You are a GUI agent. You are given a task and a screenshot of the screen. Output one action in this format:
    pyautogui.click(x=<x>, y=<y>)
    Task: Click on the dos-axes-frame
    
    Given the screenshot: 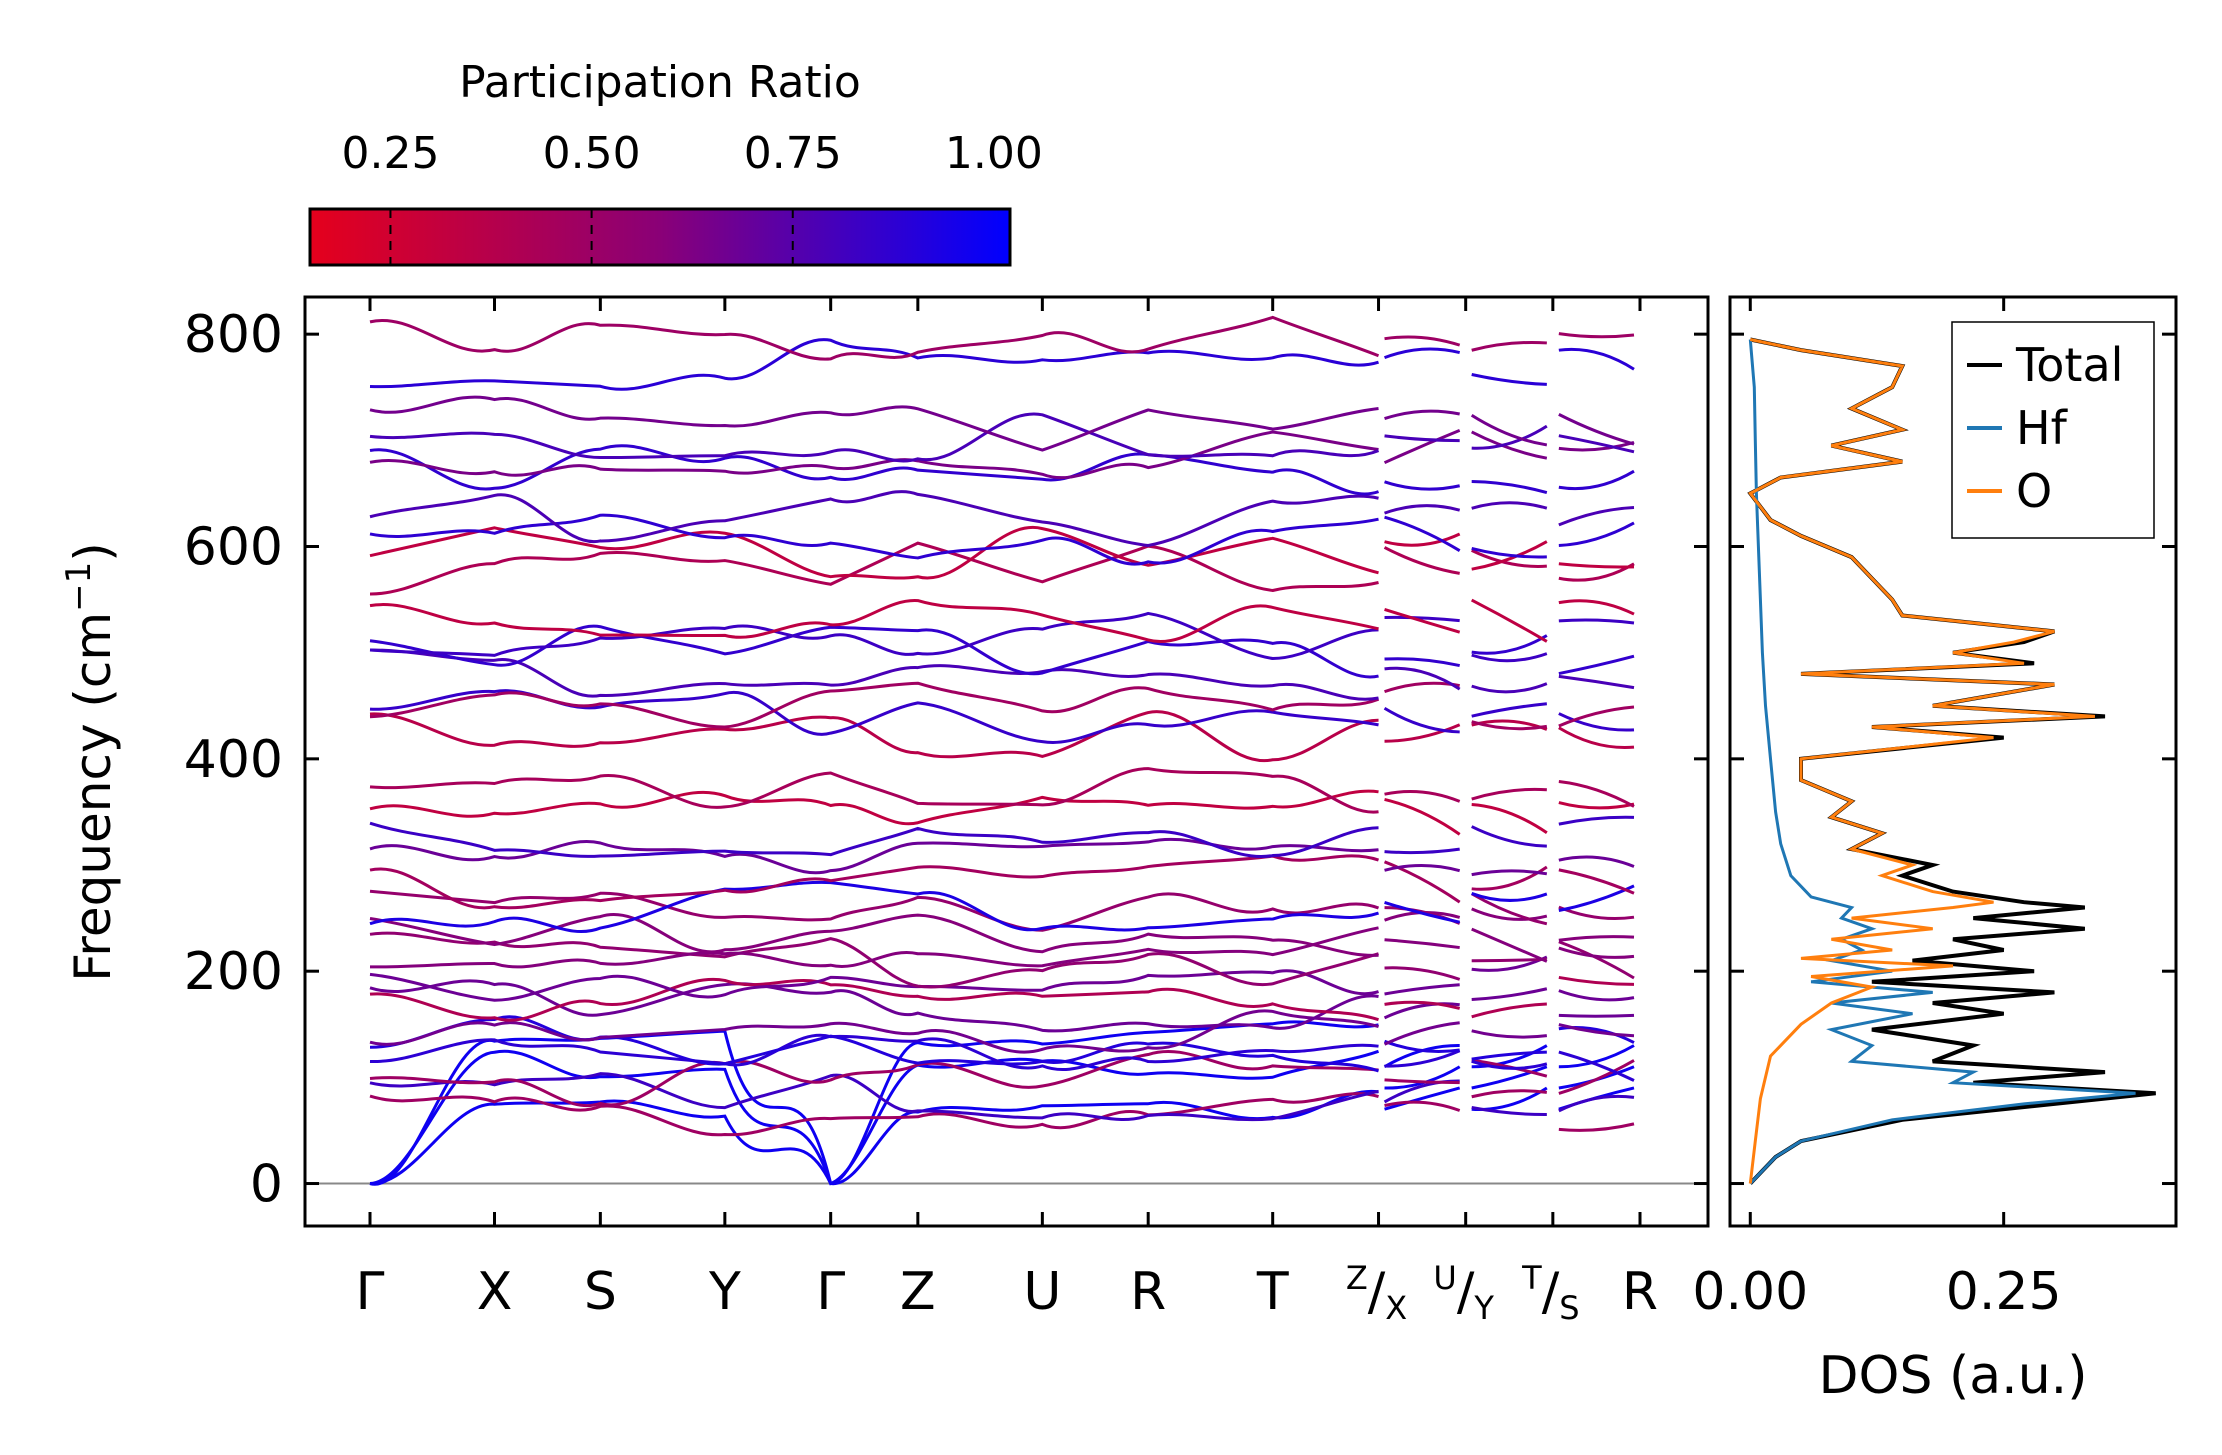 What is the action you would take?
    pyautogui.click(x=1953, y=761)
    